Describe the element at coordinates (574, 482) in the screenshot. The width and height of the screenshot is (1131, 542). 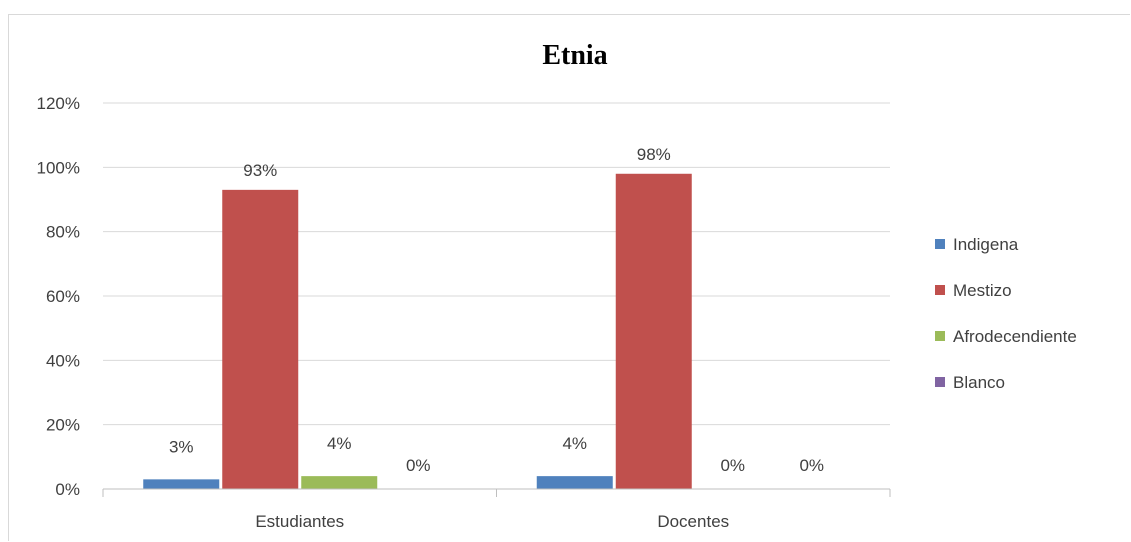
I see `bar-docentes-indigena` at that location.